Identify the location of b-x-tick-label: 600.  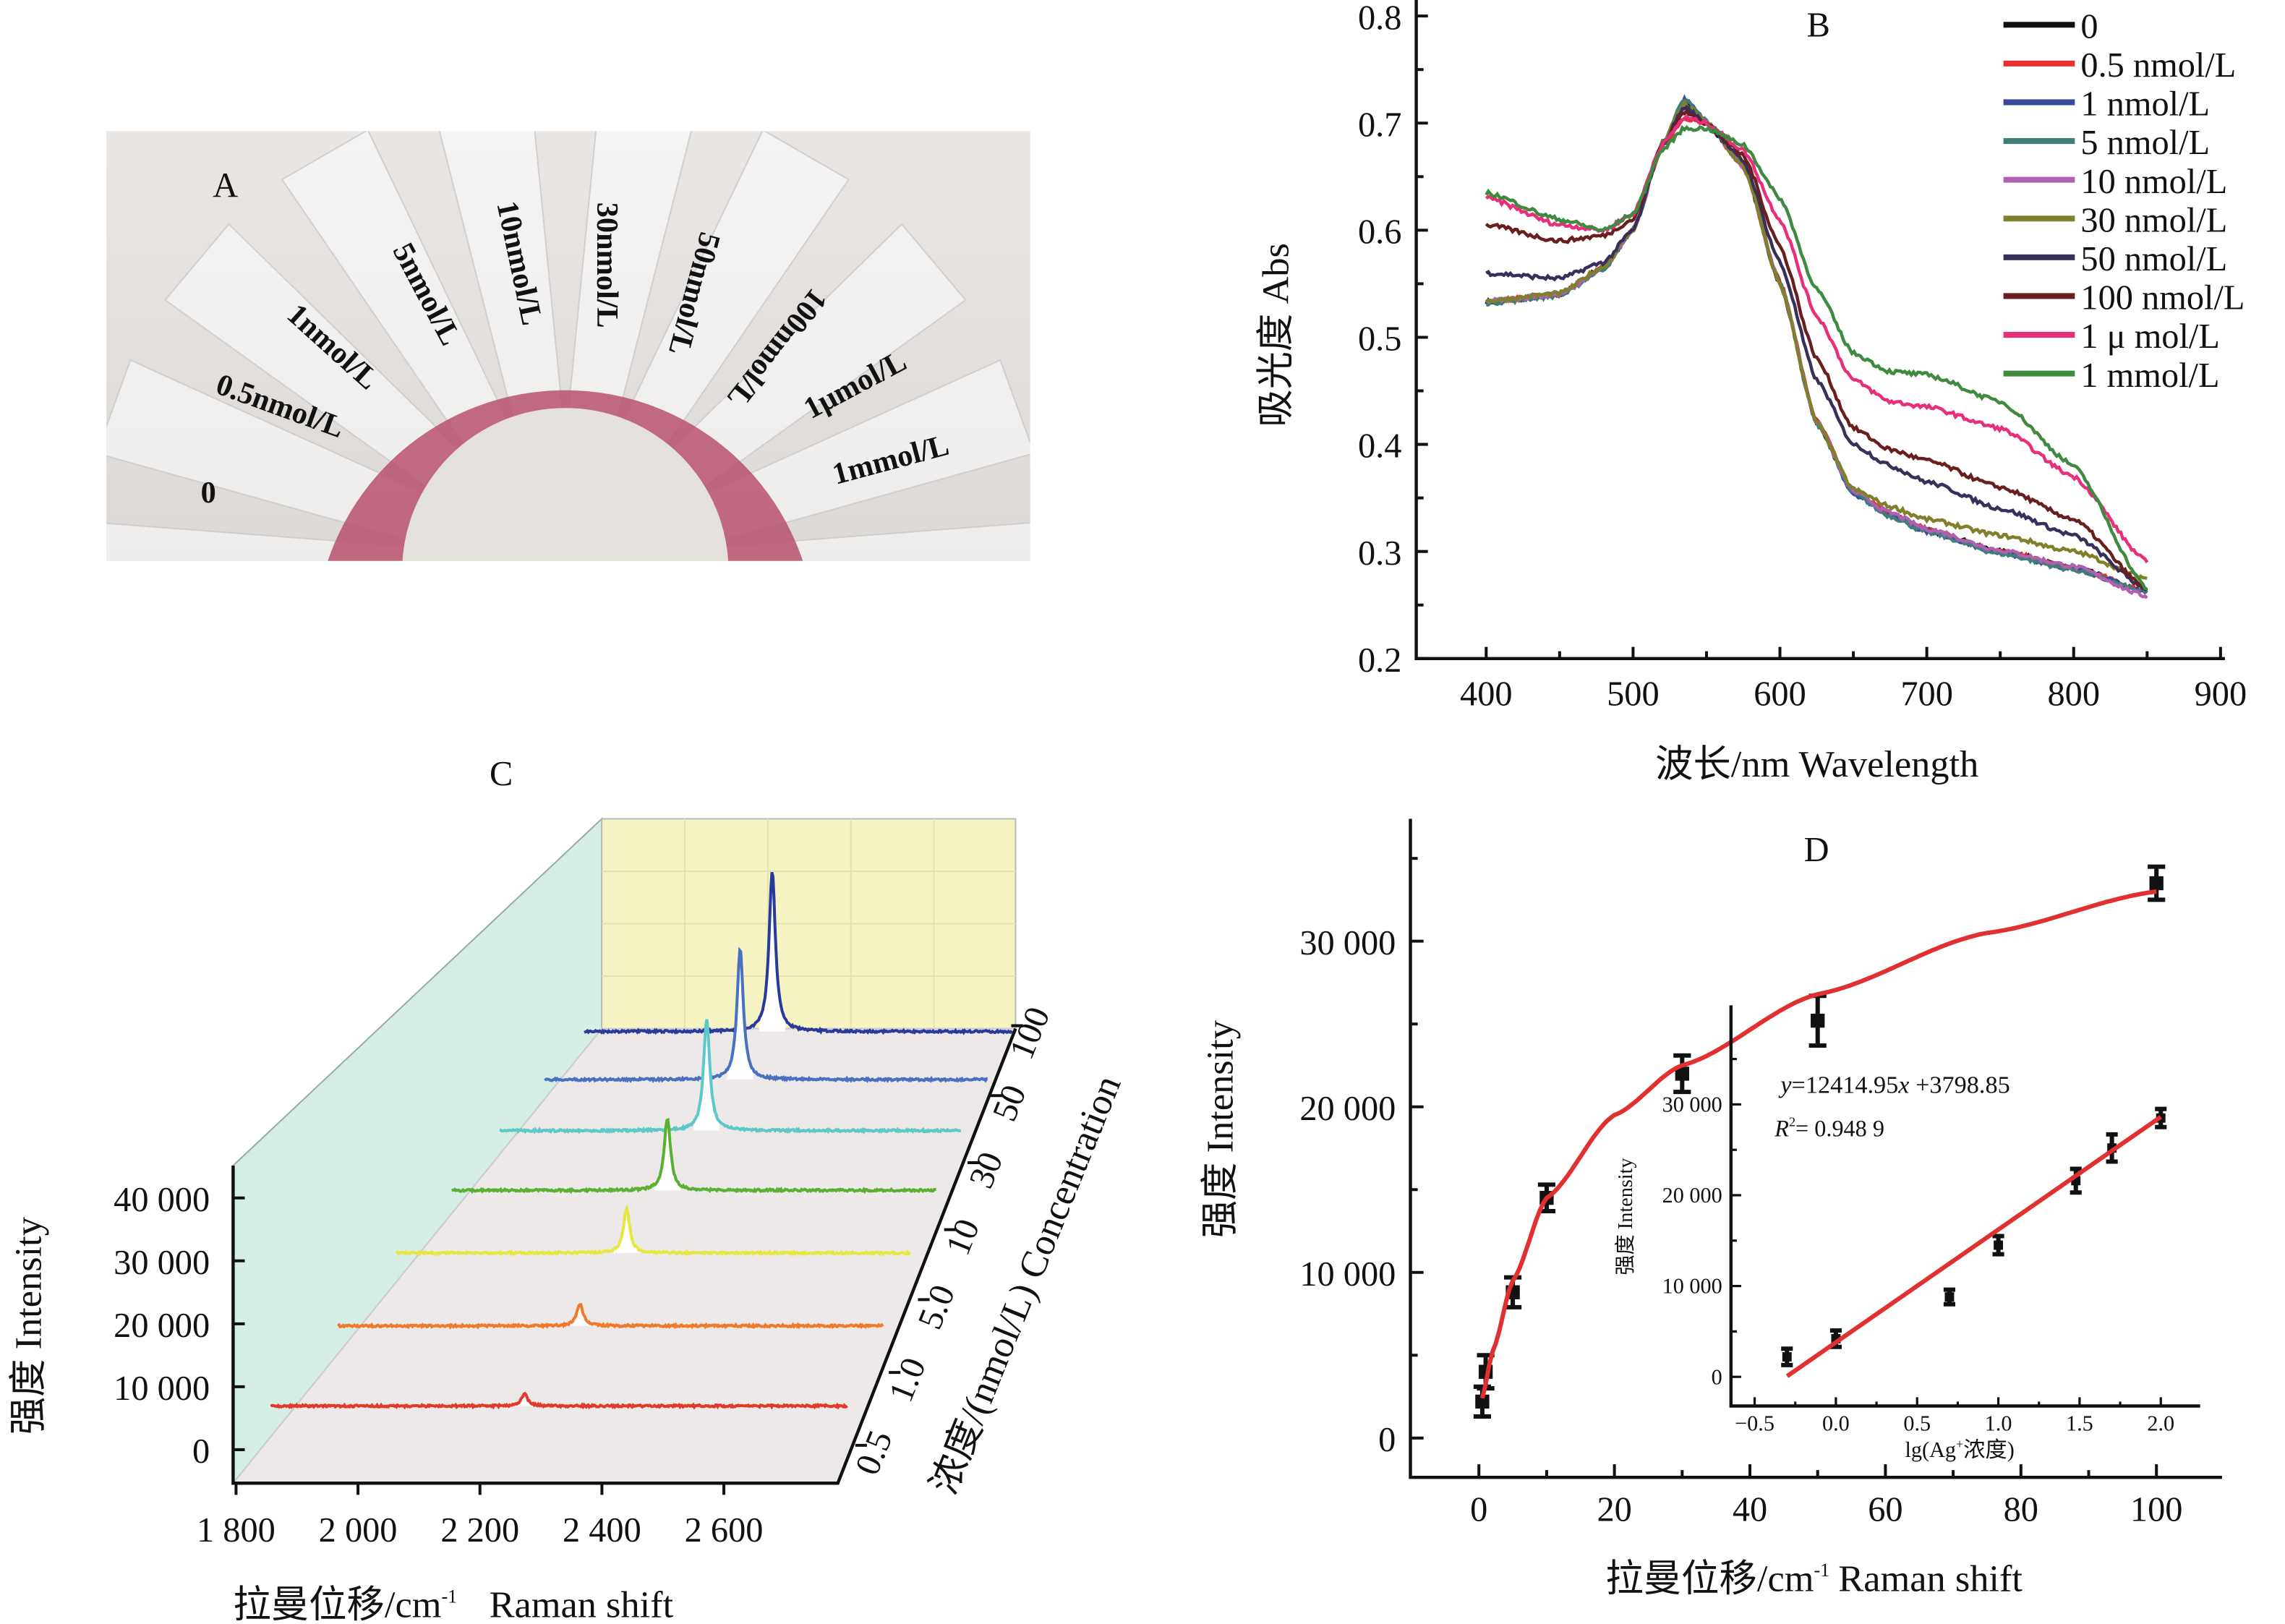
(1780, 694).